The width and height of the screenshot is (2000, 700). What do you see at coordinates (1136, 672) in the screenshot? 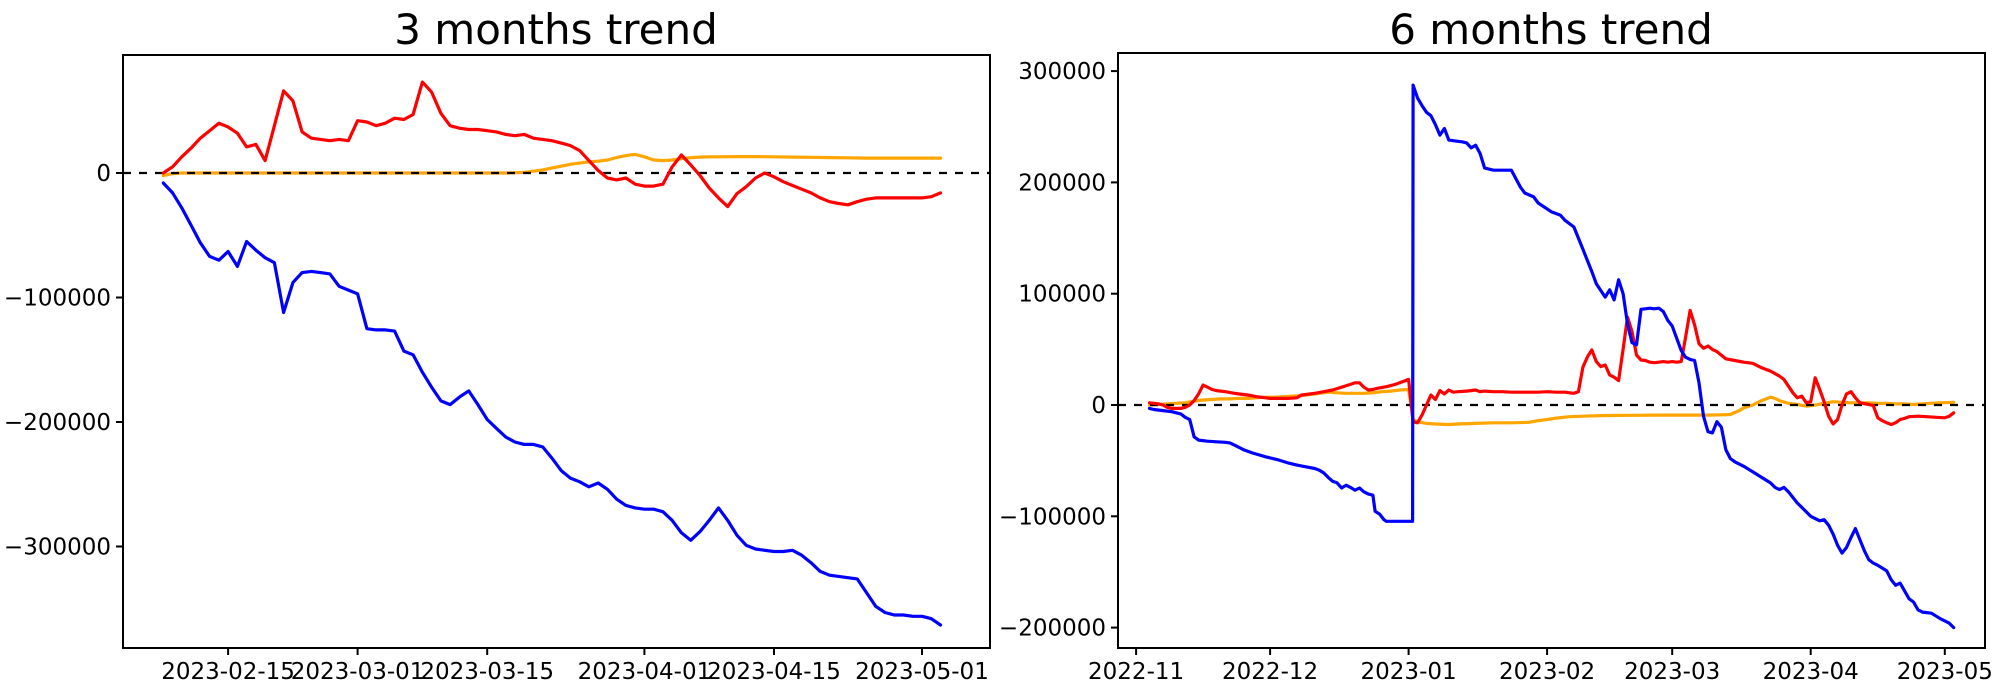
I see `x-tick-label: 2022-11` at bounding box center [1136, 672].